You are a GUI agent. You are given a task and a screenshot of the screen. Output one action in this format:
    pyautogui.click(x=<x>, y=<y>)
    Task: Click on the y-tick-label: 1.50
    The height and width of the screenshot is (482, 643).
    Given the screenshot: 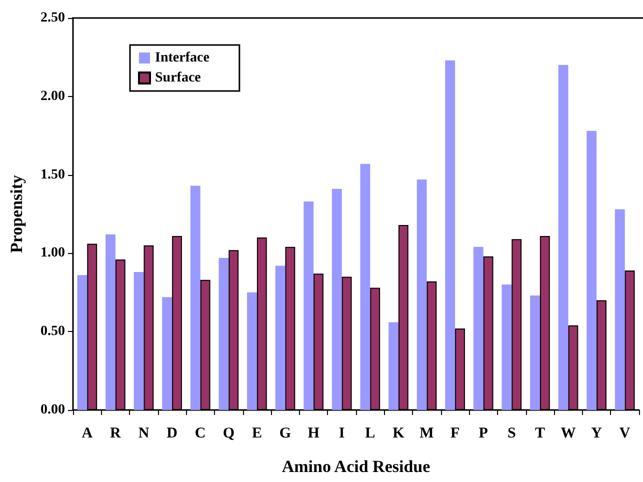 What is the action you would take?
    pyautogui.click(x=52, y=174)
    